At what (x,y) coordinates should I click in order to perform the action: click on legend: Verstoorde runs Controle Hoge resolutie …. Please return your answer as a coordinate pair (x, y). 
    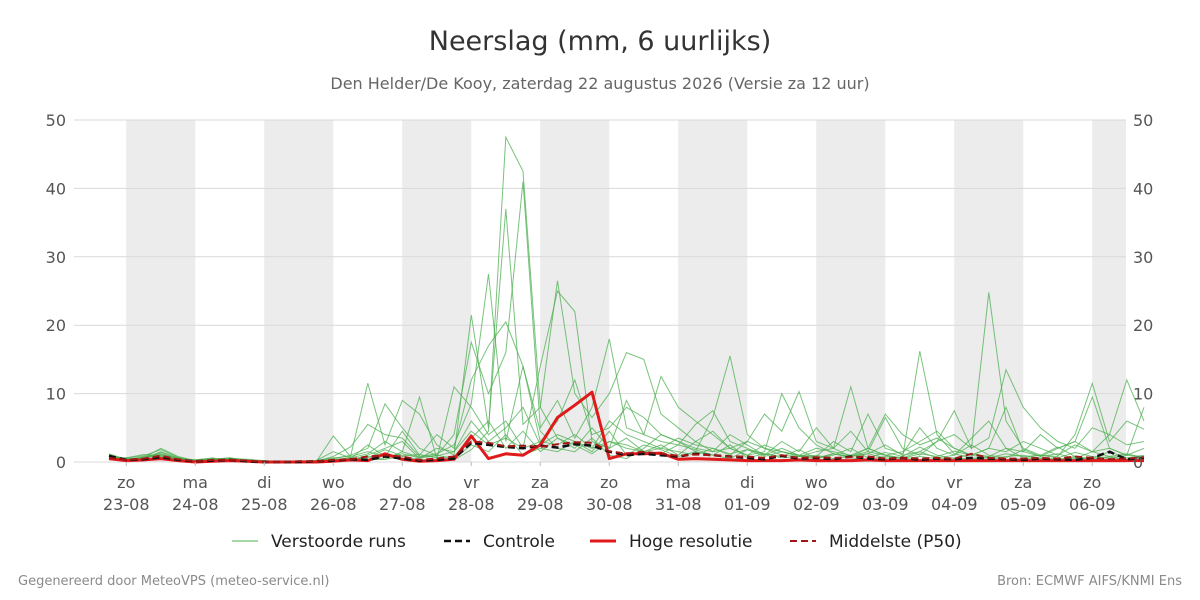
    Looking at the image, I should click on (597, 542).